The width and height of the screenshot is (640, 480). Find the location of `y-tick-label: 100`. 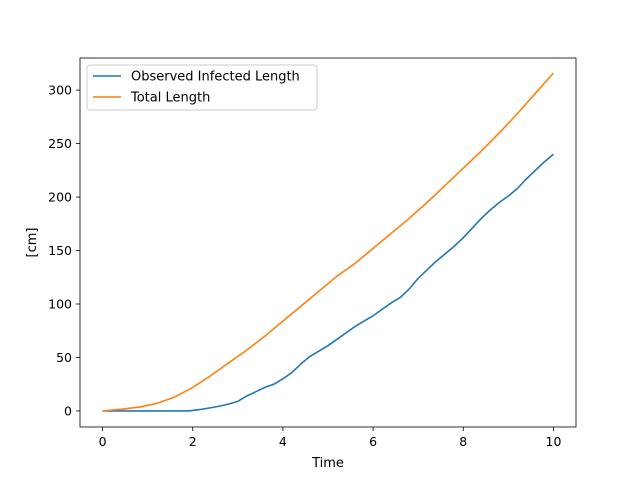

y-tick-label: 100 is located at coordinates (60, 304).